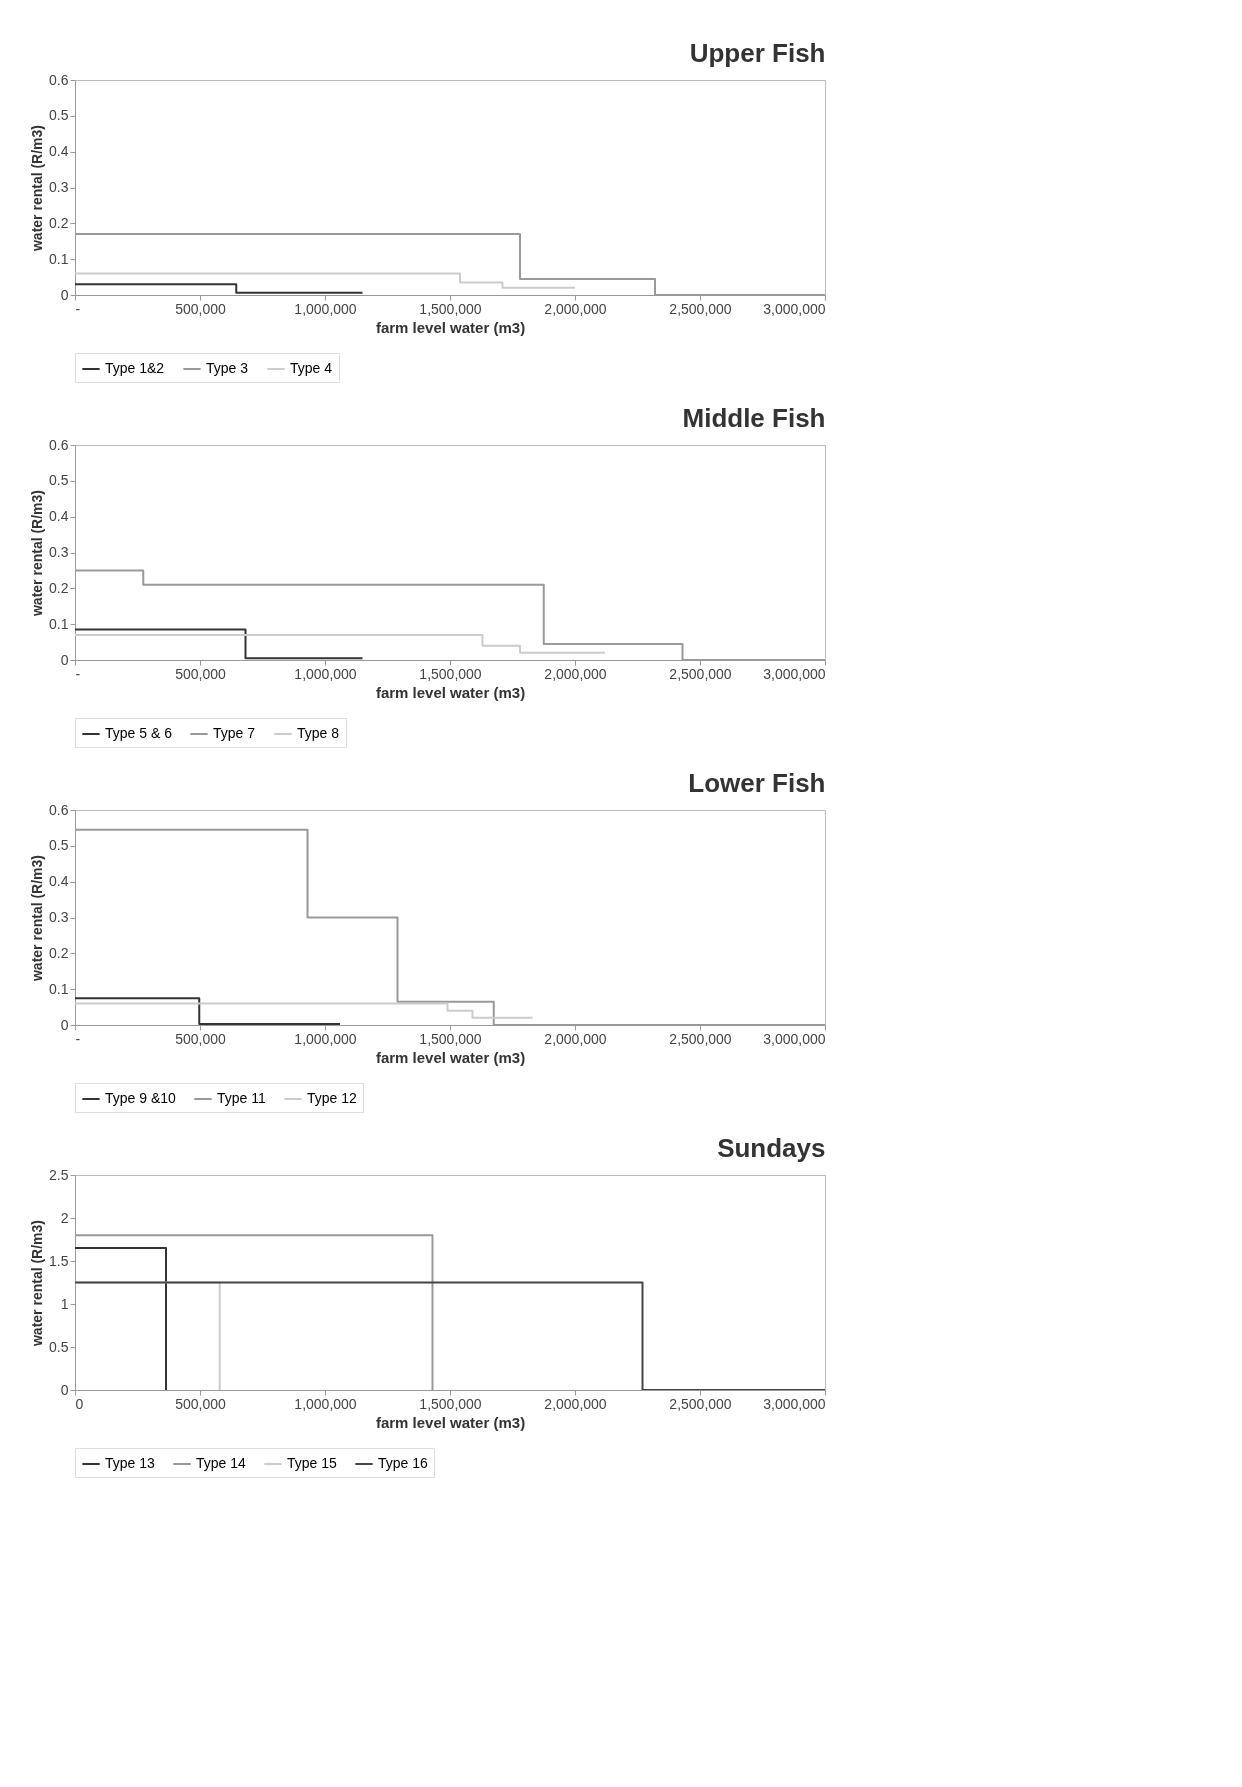  What do you see at coordinates (141, 1098) in the screenshot?
I see `legend-label: Type 9 &10` at bounding box center [141, 1098].